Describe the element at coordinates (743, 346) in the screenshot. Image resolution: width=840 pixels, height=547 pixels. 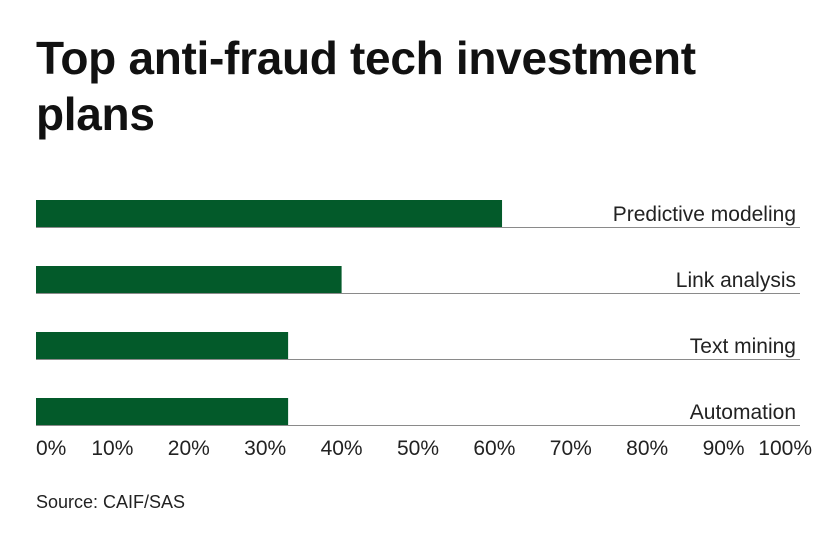
I see `category-label: Text mining` at that location.